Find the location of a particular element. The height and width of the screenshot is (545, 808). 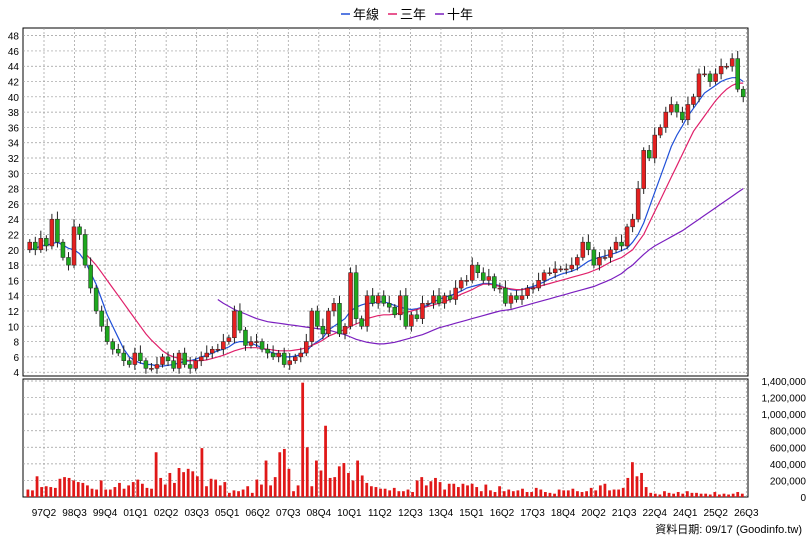

x-tick-label: 26Q3 is located at coordinates (746, 513).